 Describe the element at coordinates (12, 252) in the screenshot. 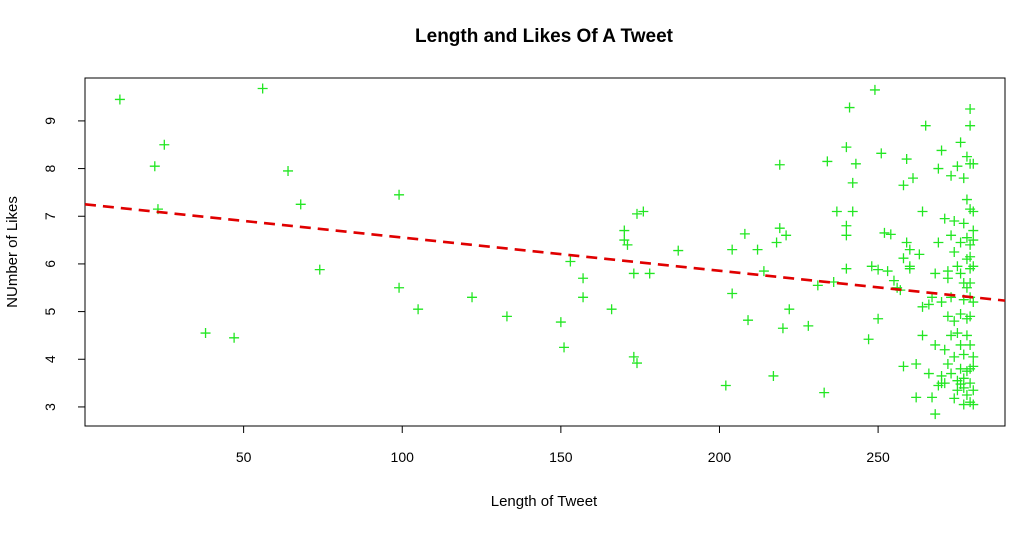

I see `y-axis-label: NUmber of Likes` at that location.